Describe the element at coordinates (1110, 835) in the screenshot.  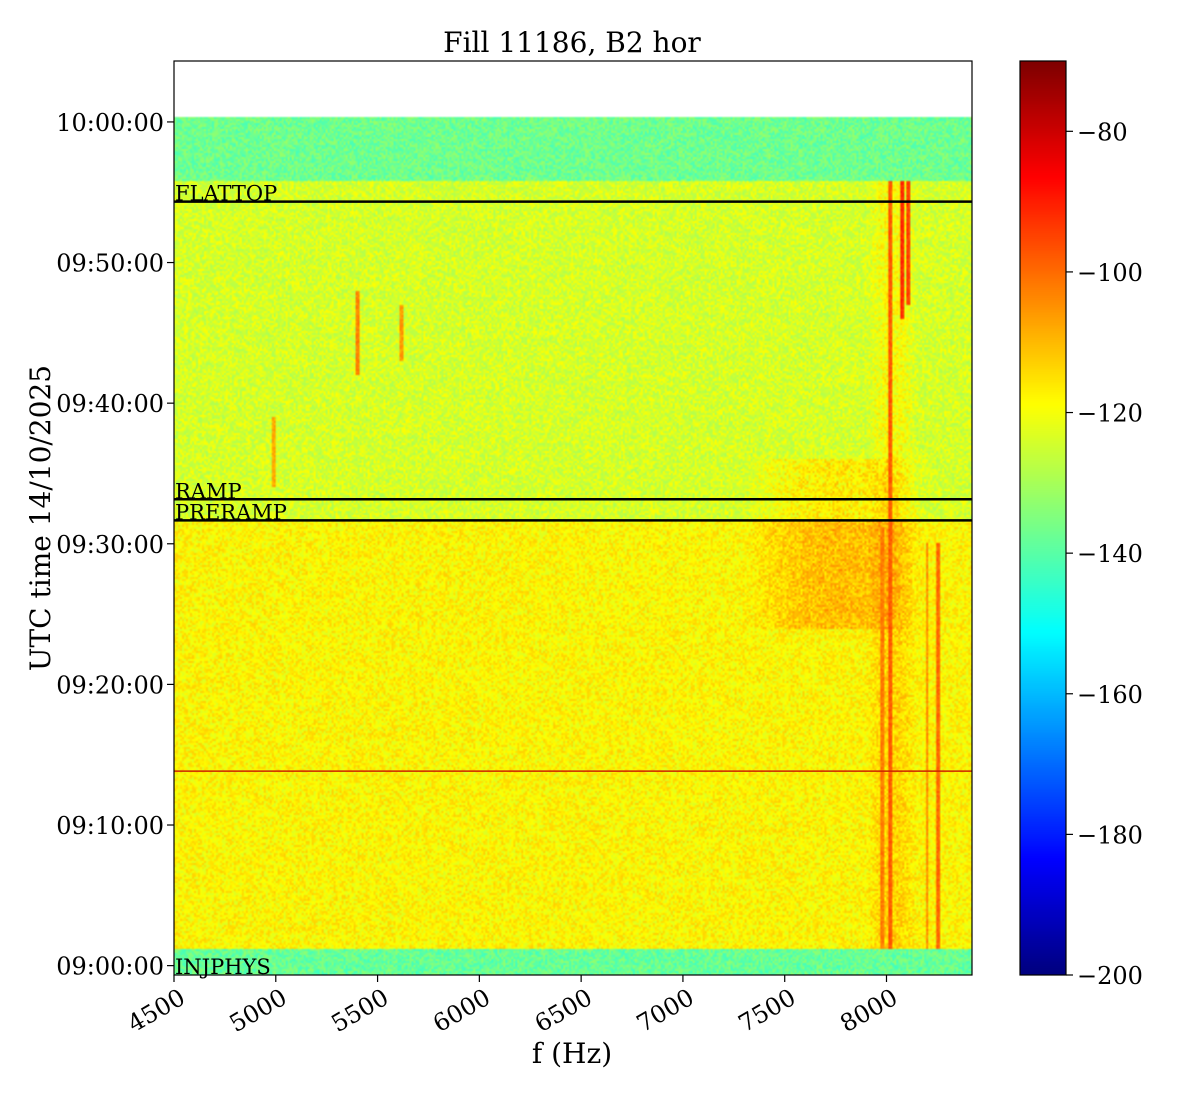
I see `colorbar-tick-label: −180` at that location.